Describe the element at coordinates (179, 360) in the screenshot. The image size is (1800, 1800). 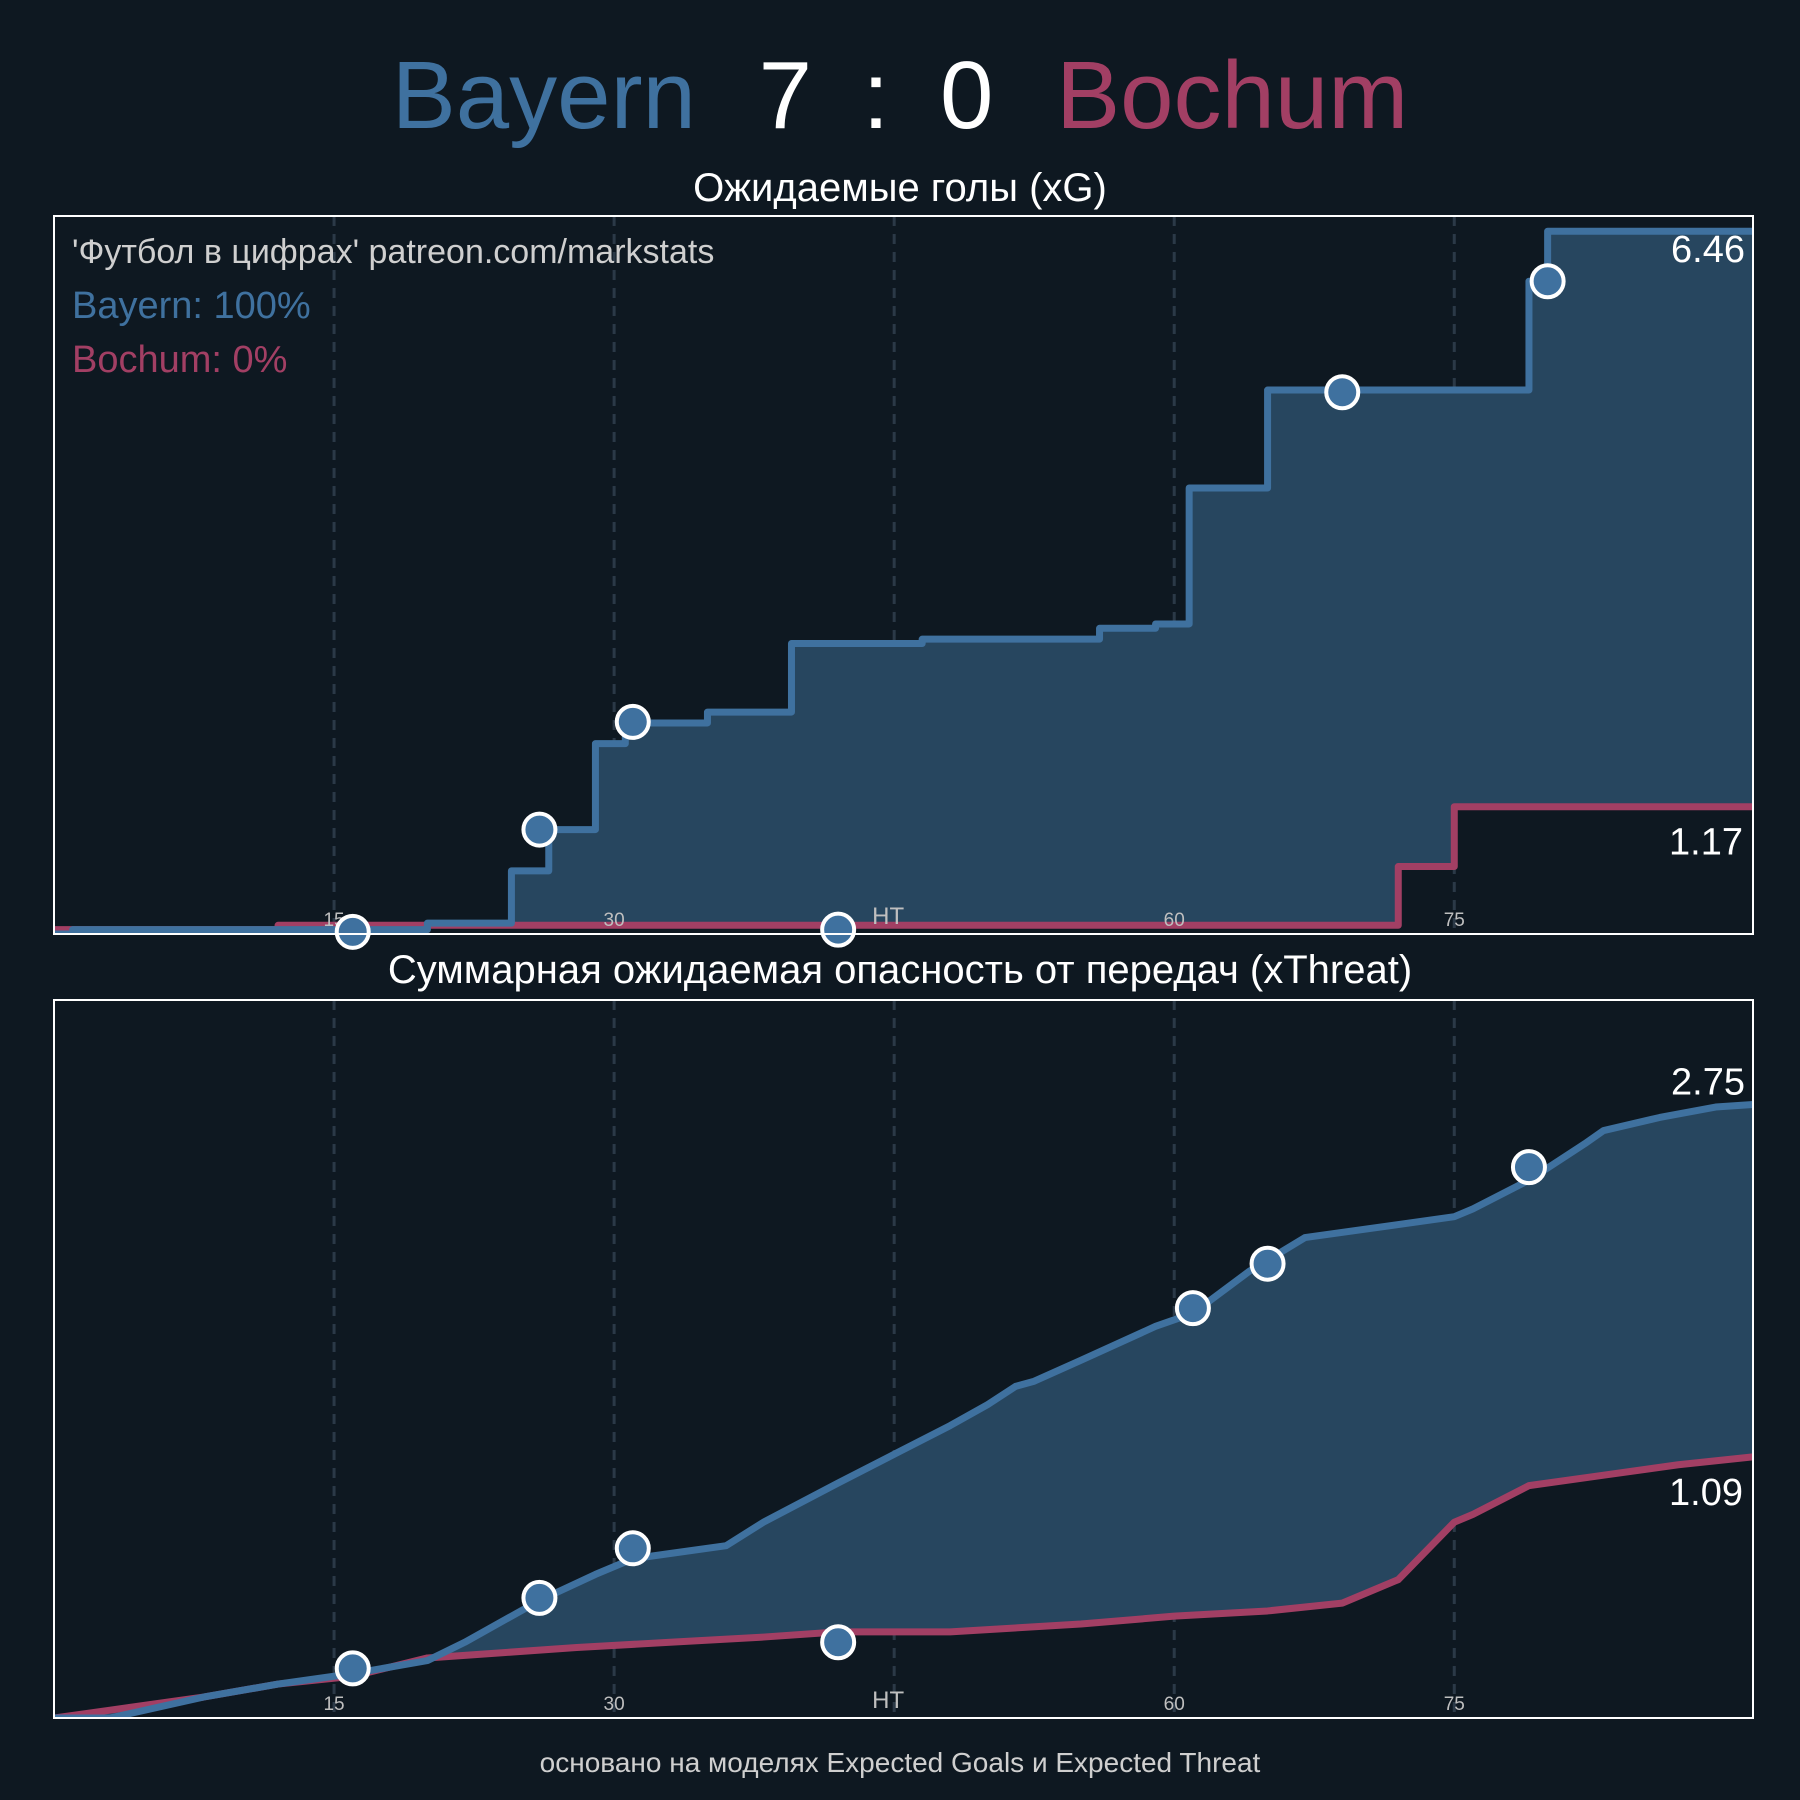
I see `legend-away-win-prob: Bochum: 0%` at that location.